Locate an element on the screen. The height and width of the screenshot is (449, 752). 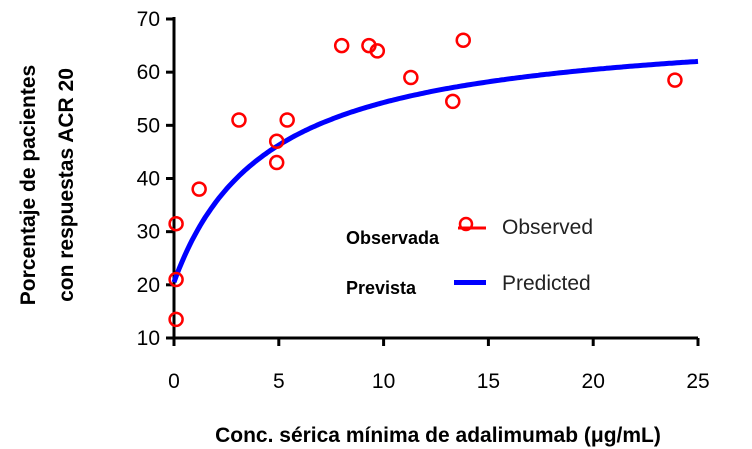
y-tick-label: 60 is located at coordinates (148, 72).